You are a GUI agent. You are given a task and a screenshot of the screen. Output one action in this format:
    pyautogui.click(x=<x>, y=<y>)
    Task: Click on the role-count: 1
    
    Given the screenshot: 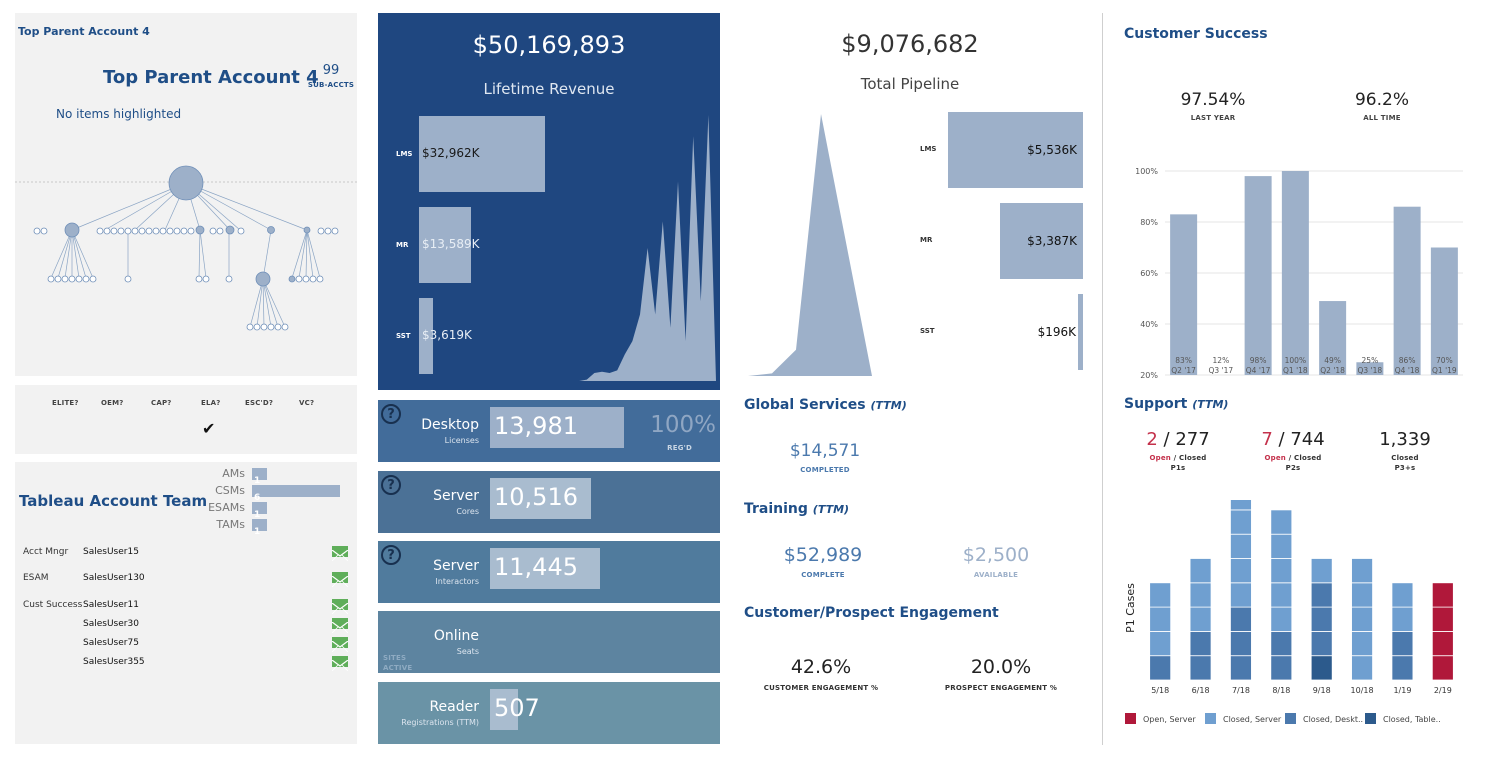 What is the action you would take?
    pyautogui.click(x=257, y=481)
    